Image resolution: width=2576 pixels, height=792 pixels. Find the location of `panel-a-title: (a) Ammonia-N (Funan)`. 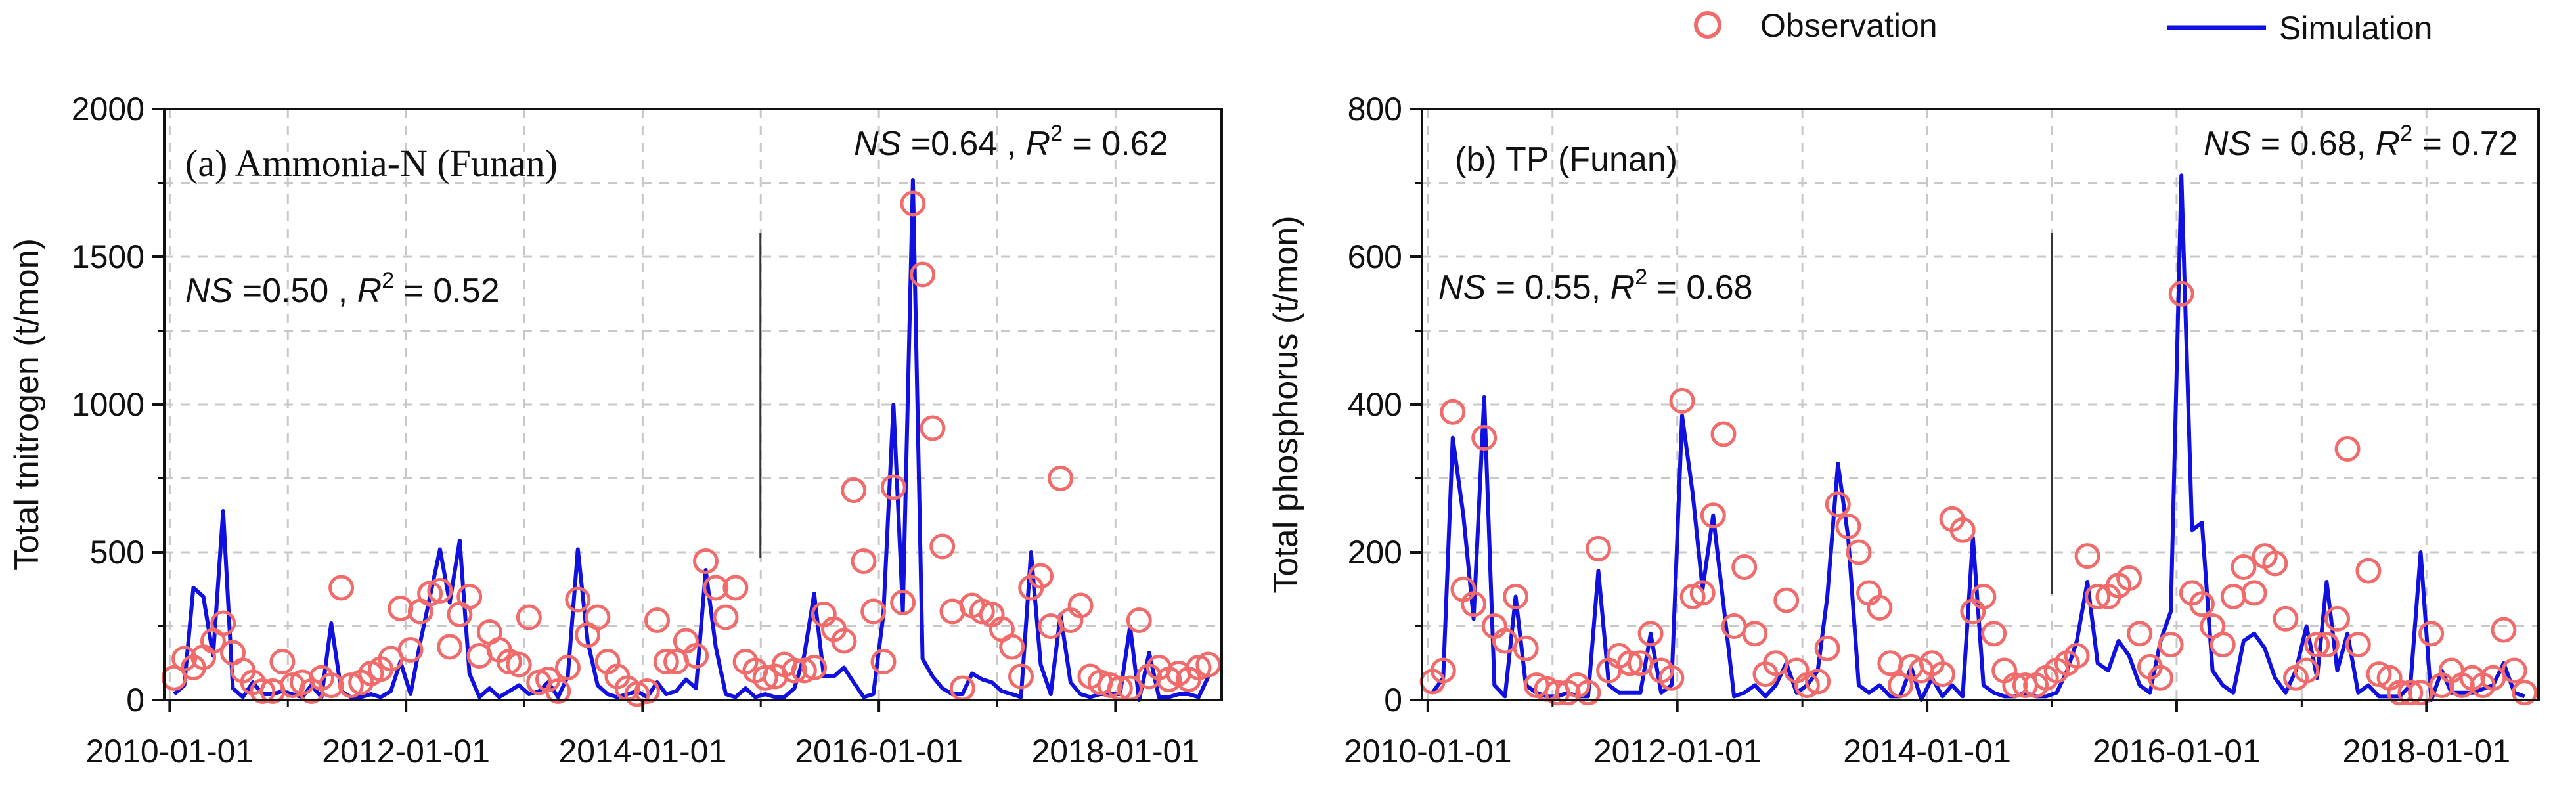

panel-a-title: (a) Ammonia-N (Funan) is located at coordinates (372, 163).